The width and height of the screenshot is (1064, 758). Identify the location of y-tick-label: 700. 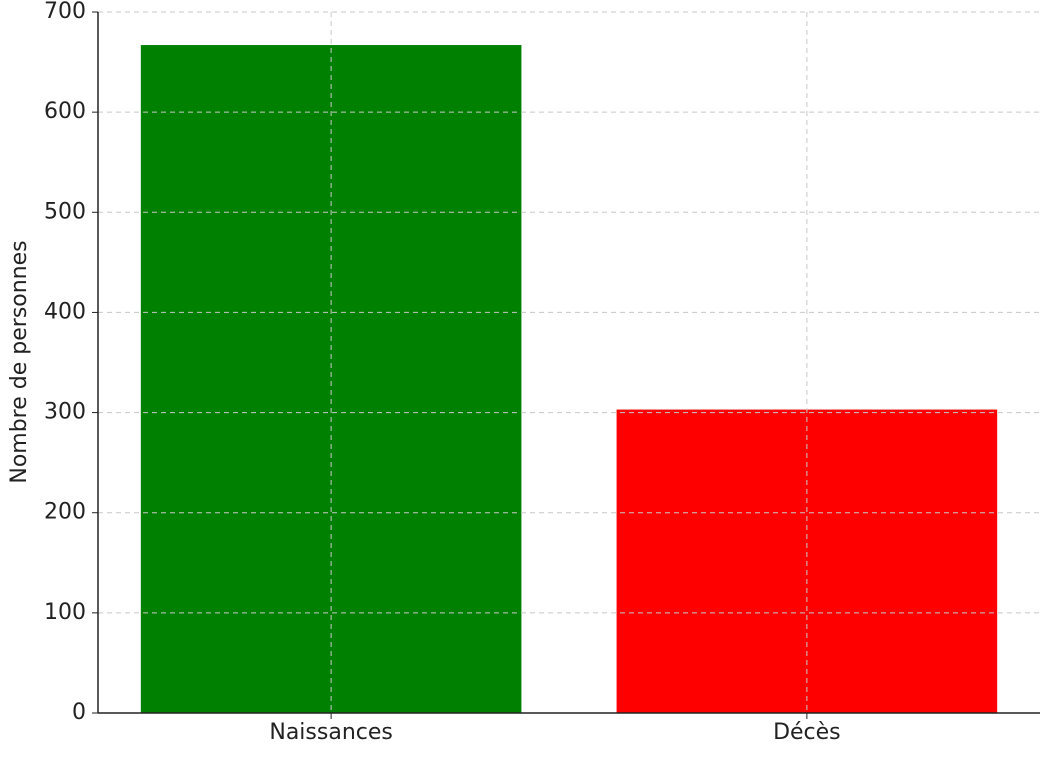
(65, 12).